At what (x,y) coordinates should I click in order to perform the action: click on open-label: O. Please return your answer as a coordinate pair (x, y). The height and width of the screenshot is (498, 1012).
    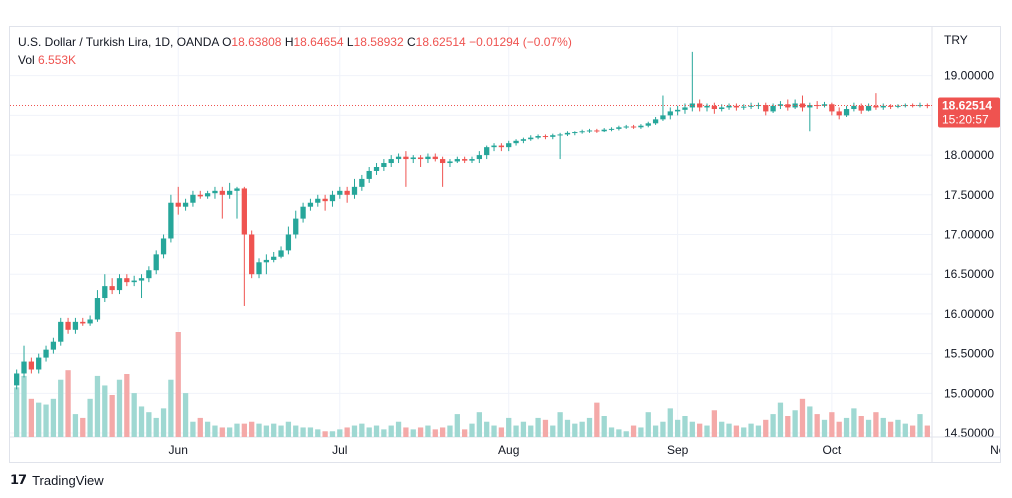
    Looking at the image, I should click on (227, 42).